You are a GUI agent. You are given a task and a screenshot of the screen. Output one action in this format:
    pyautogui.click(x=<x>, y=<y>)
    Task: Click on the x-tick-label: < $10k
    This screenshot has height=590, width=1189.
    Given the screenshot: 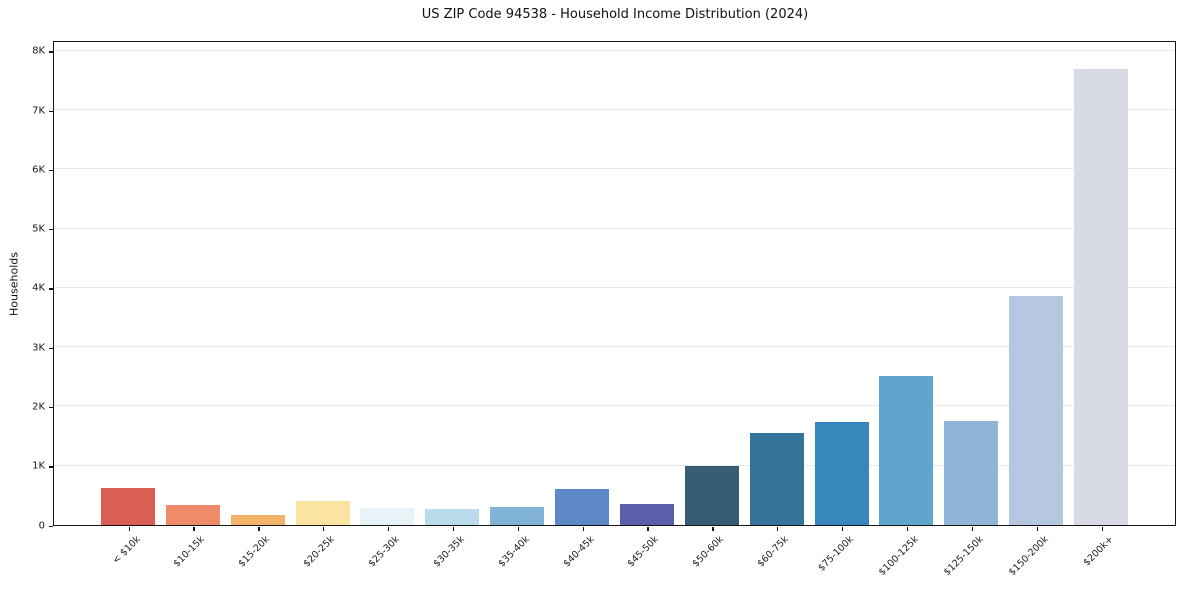 What is the action you would take?
    pyautogui.click(x=126, y=550)
    